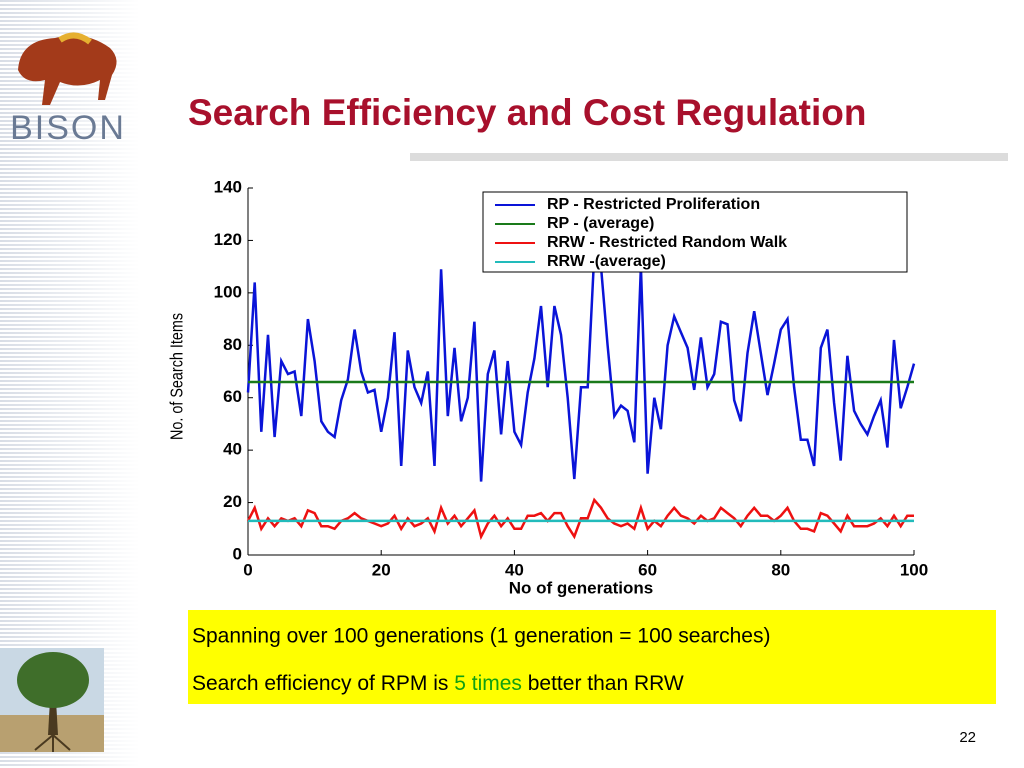 The width and height of the screenshot is (1024, 768). Describe the element at coordinates (667, 242) in the screenshot. I see `legend-label: RRW - Restricted Random Walk` at that location.